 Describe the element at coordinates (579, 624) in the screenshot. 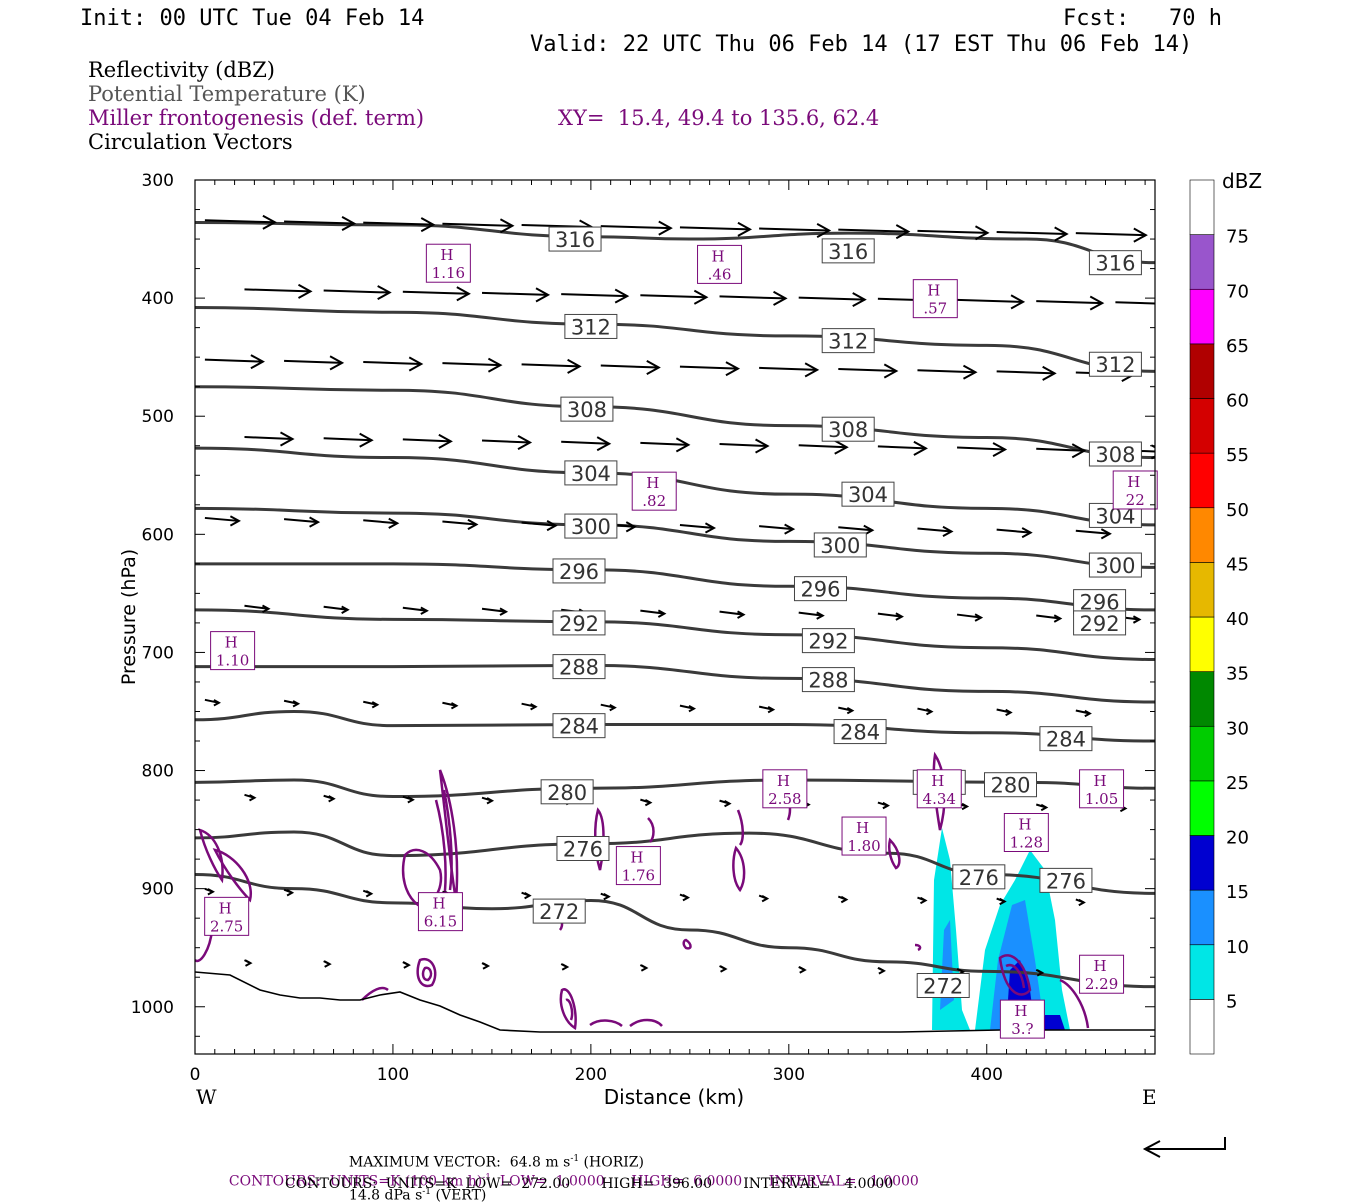

I see `isentrope-label-text: 292` at that location.